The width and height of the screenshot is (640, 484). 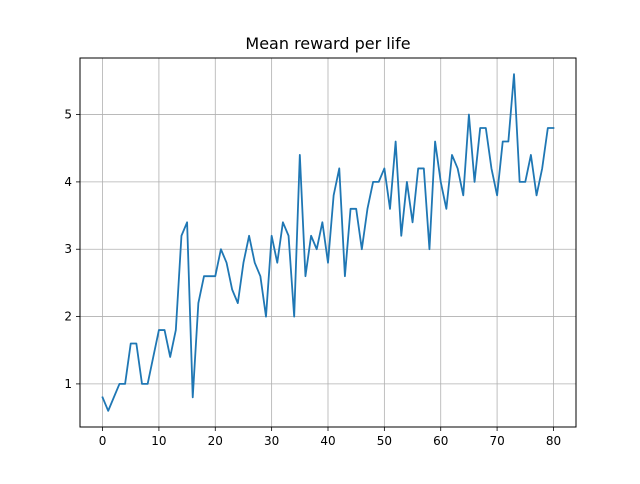 I want to click on y-tick-label: 3, so click(x=68, y=249).